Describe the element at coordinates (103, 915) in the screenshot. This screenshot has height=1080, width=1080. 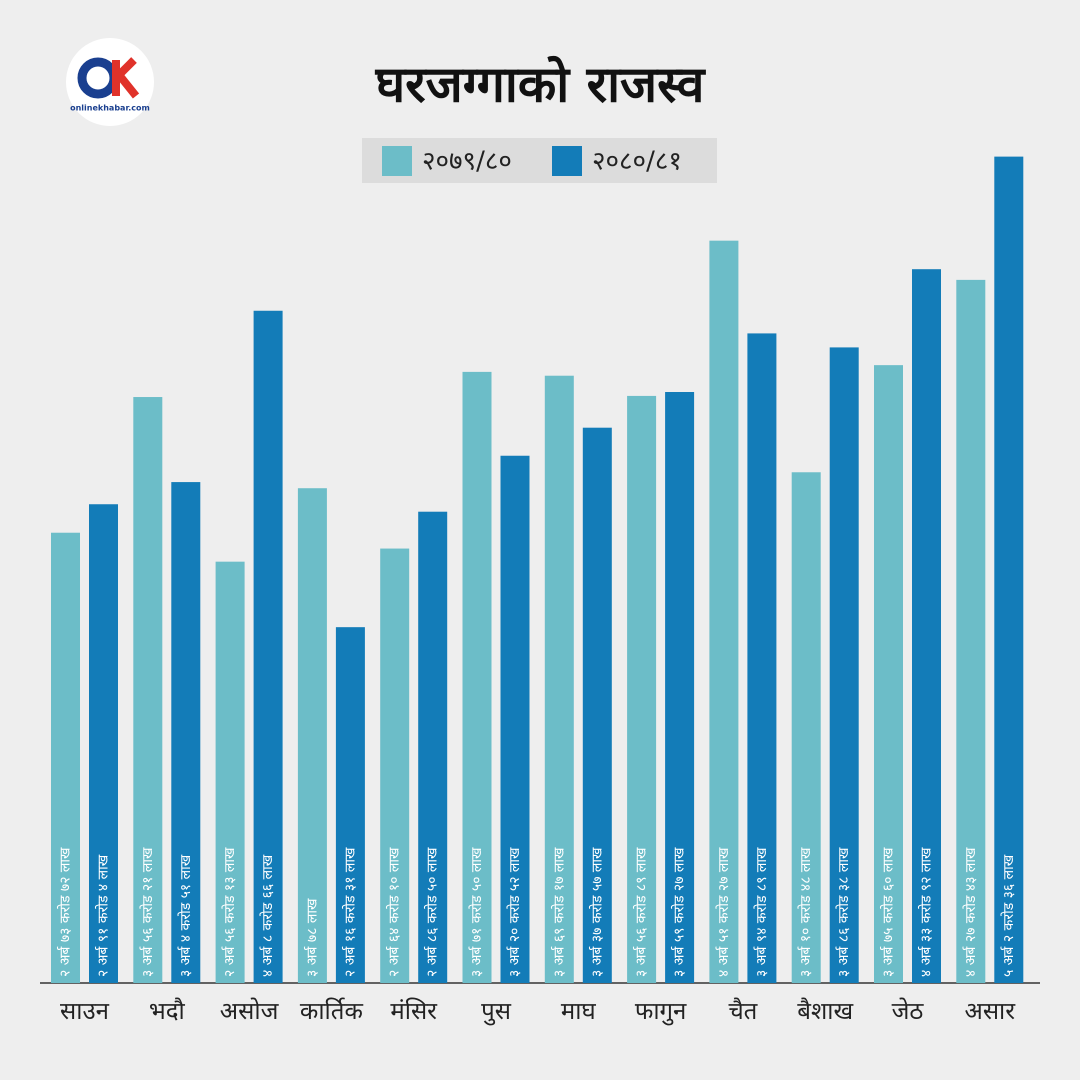
I see `value-label: २ अर्ब ९१ करोड ४ लाख` at that location.